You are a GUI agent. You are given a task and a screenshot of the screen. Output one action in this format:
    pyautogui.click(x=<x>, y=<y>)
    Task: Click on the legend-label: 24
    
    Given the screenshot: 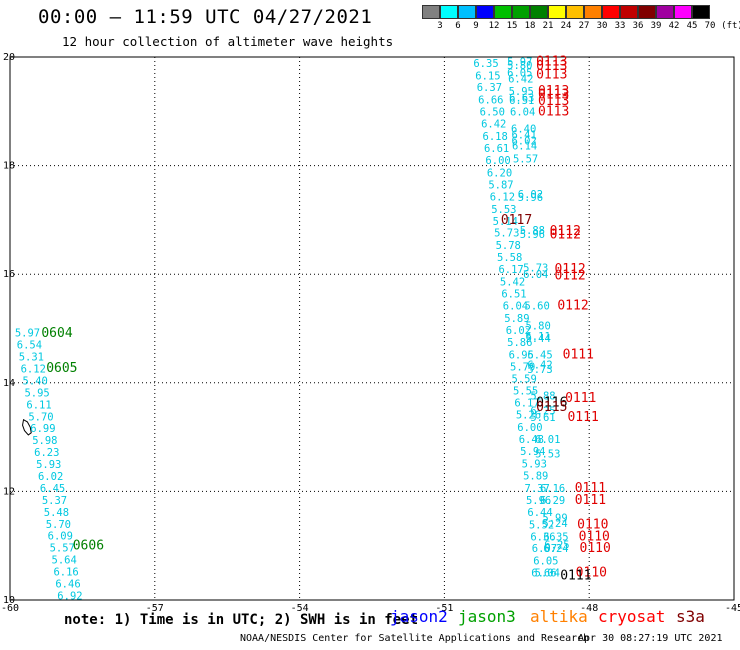 What is the action you would take?
    pyautogui.click(x=566, y=26)
    